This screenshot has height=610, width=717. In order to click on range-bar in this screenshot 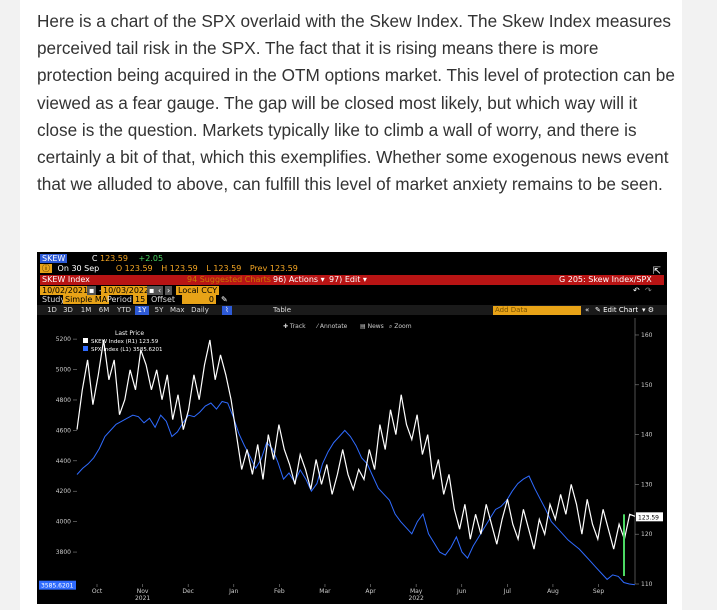, I will do `click(352, 310)`.